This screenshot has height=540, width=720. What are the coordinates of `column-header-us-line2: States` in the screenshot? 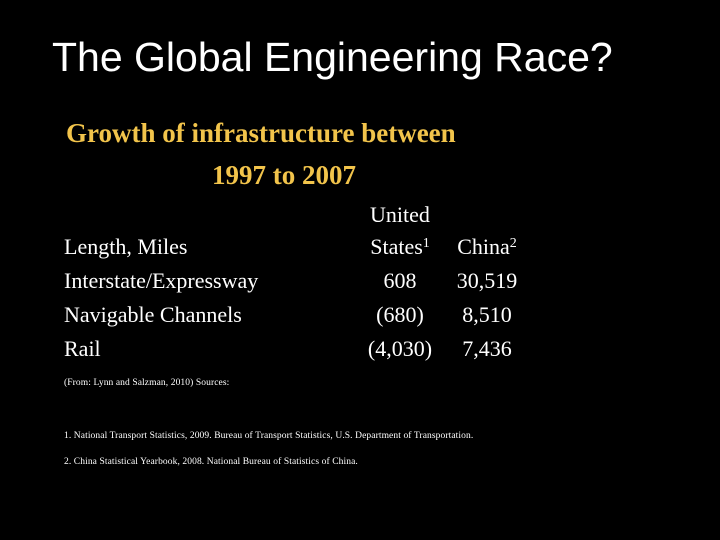 It's located at (396, 246).